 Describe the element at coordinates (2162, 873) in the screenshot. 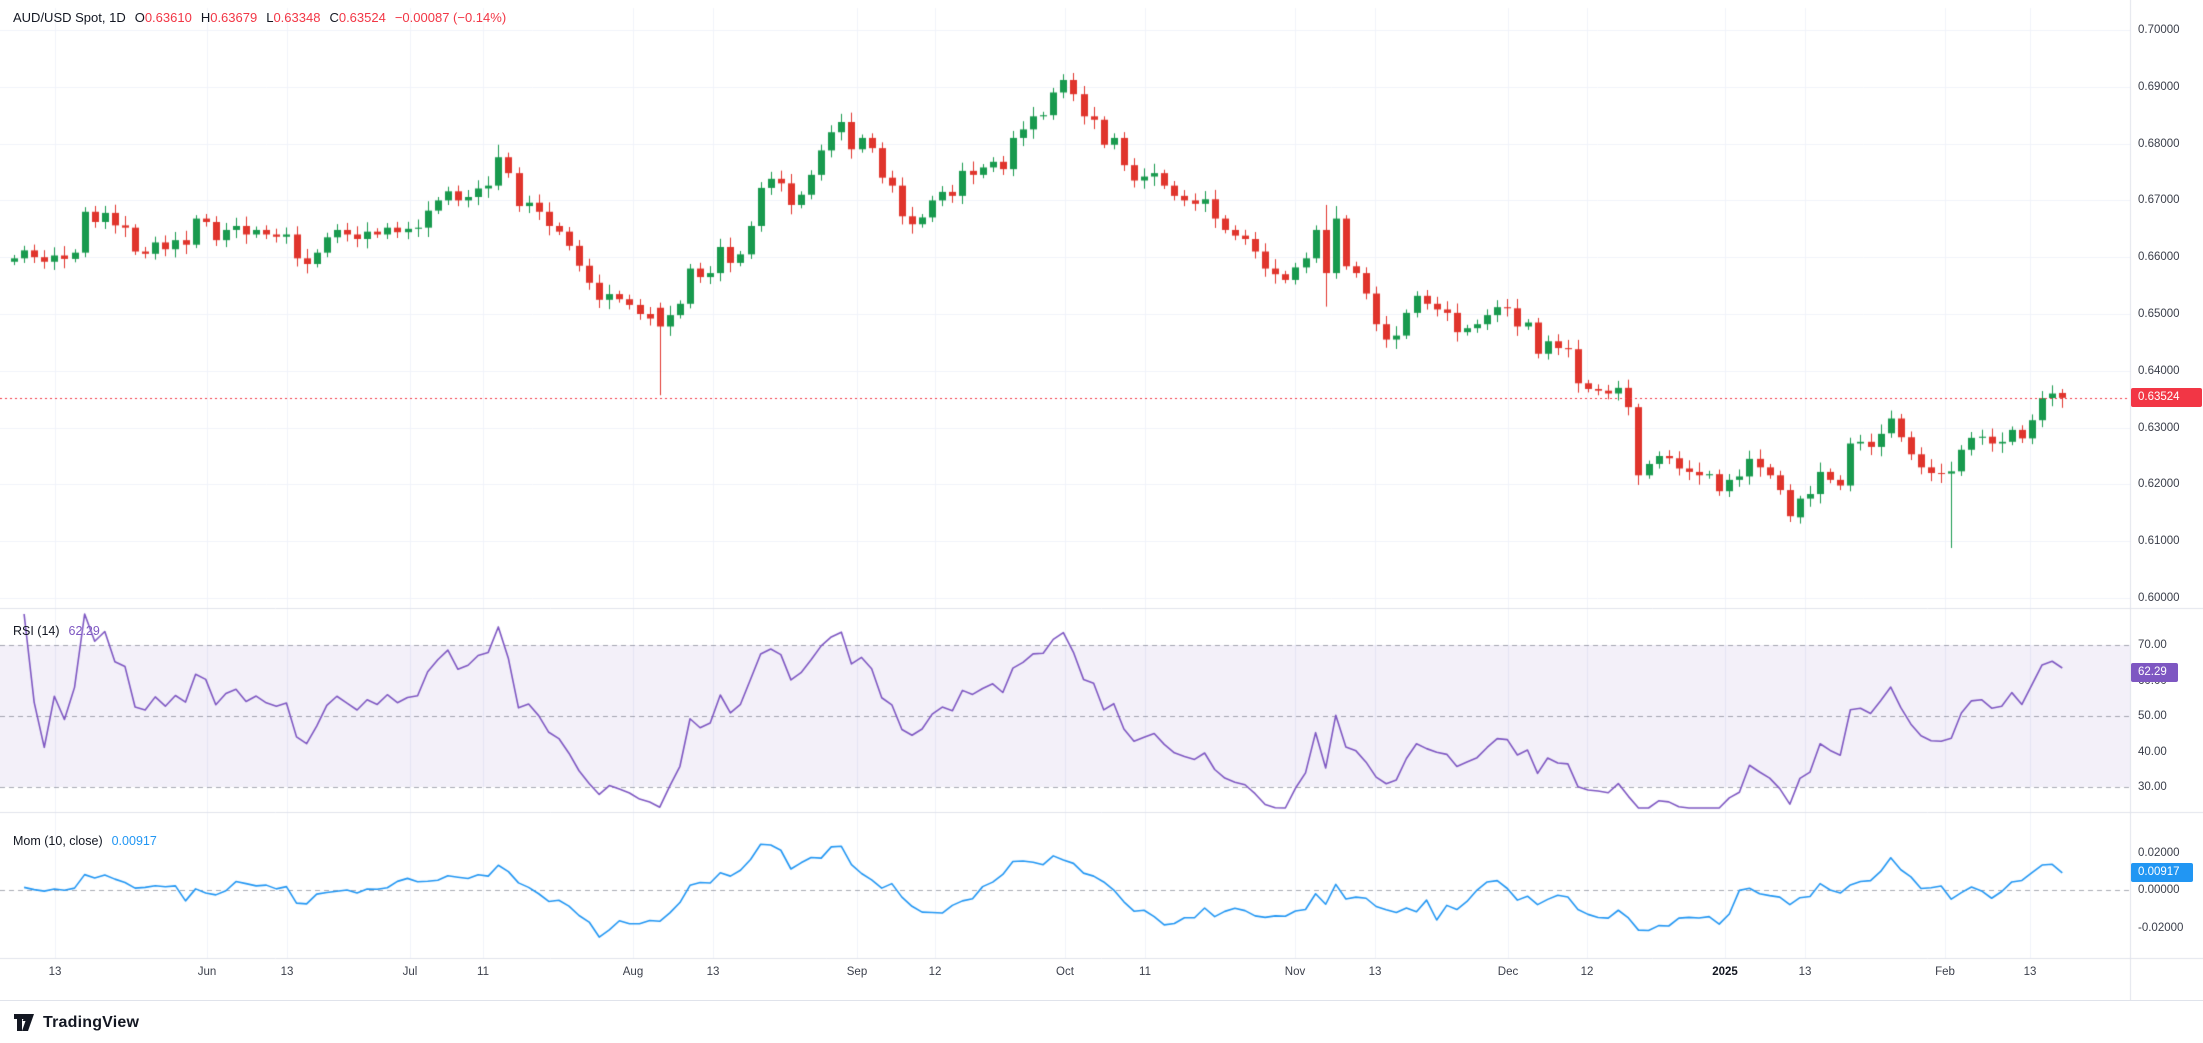

I see `momentum-value-badge: 0.00917` at that location.